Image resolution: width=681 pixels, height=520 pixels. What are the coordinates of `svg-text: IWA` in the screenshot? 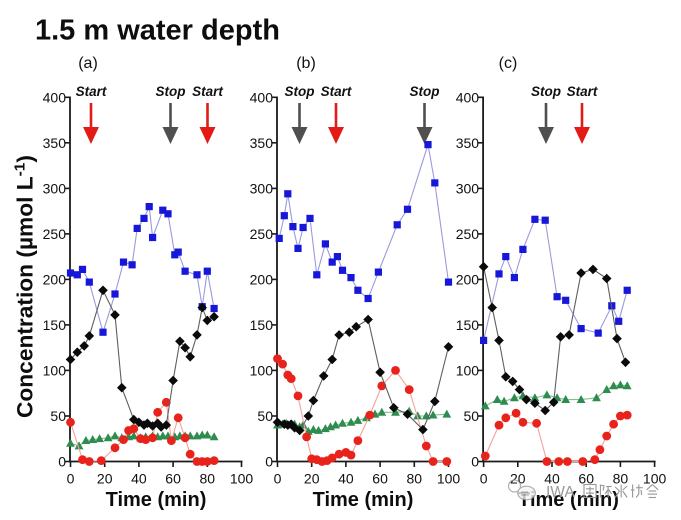 It's located at (560, 492).